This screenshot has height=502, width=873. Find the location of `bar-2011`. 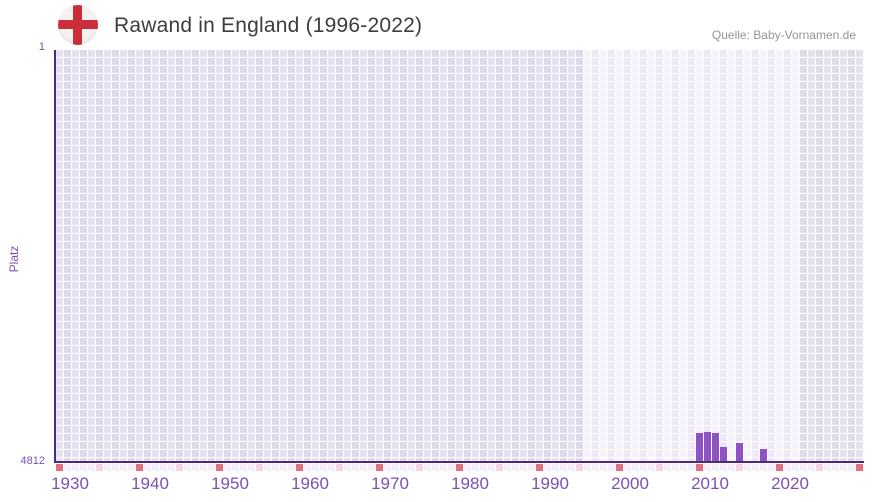

bar-2011 is located at coordinates (707, 446).